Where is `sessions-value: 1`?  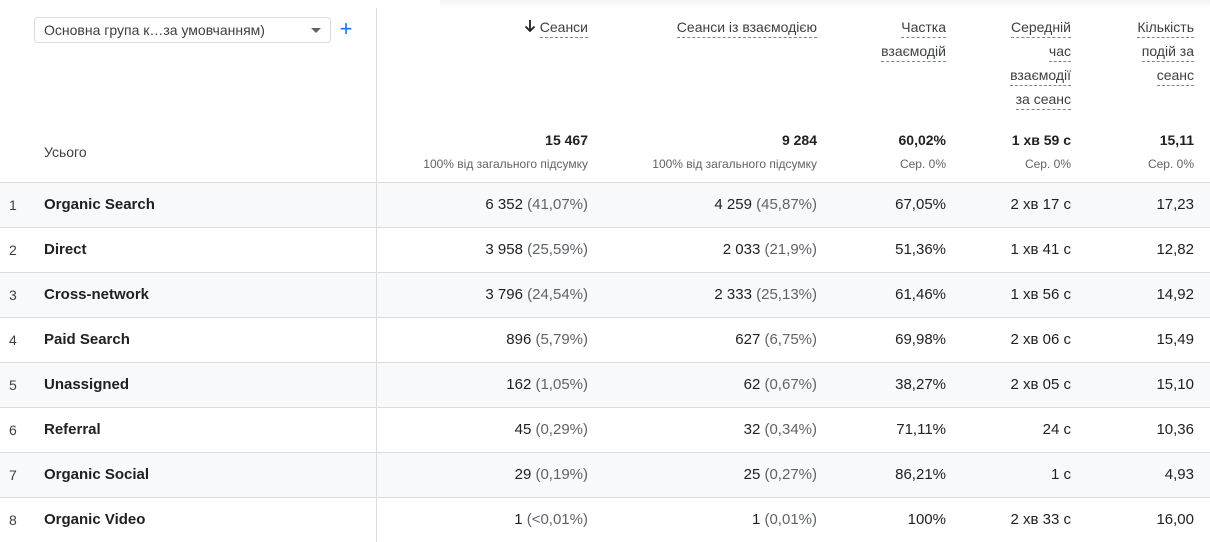 sessions-value: 1 is located at coordinates (518, 519).